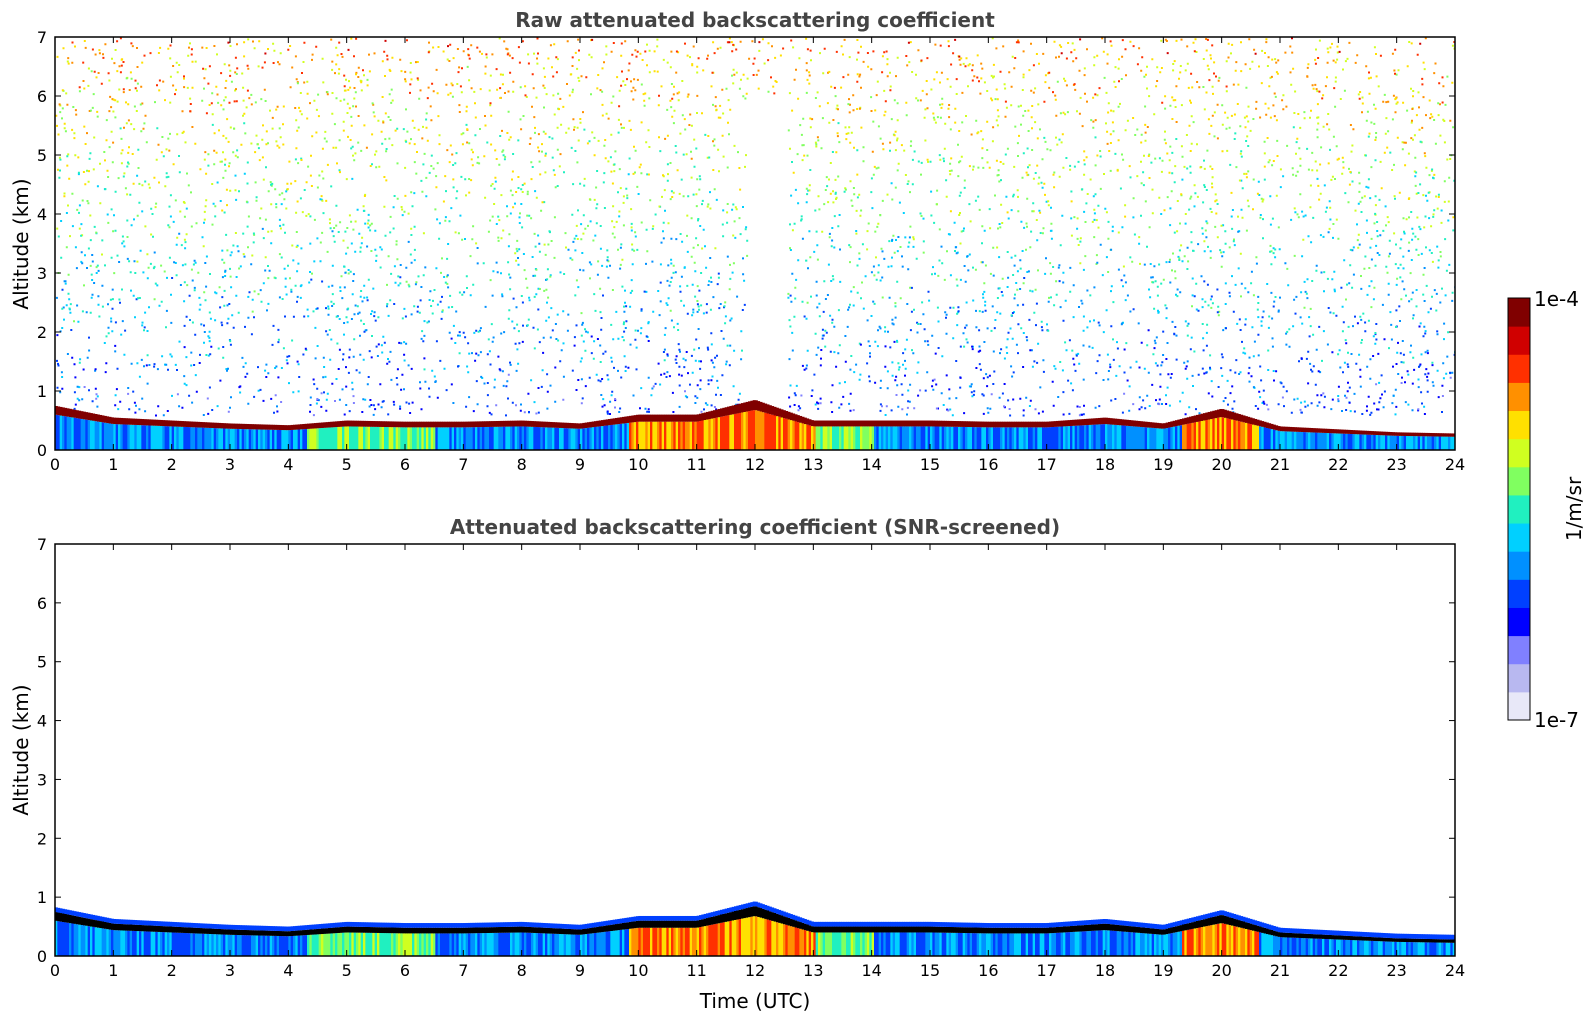  Describe the element at coordinates (813, 464) in the screenshot. I see `top-x-tick-label: 13` at that location.